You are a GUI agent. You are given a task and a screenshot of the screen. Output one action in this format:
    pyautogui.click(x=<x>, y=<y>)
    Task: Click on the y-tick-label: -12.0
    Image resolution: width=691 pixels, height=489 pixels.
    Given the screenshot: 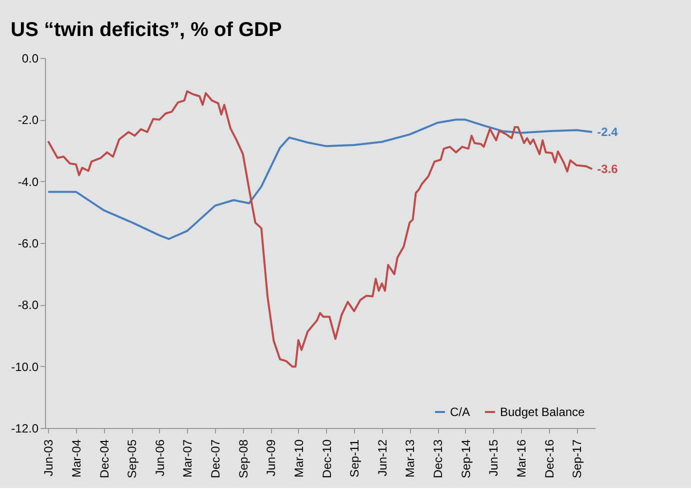 What is the action you would take?
    pyautogui.click(x=25, y=429)
    